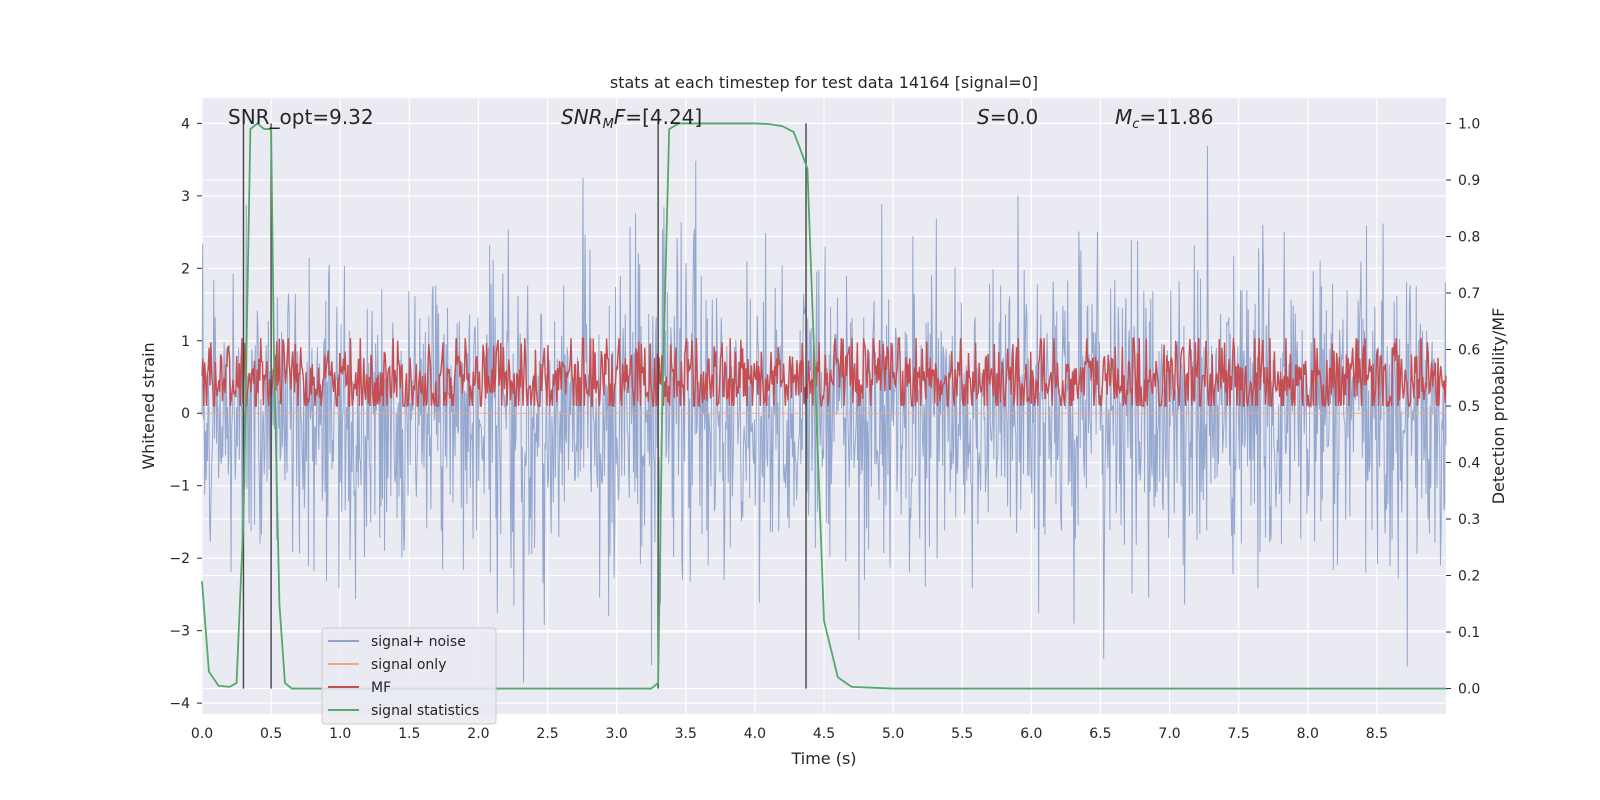 The height and width of the screenshot is (800, 1600). What do you see at coordinates (582, 117) in the screenshot?
I see `annotation-snr-mf-base: SNR` at bounding box center [582, 117].